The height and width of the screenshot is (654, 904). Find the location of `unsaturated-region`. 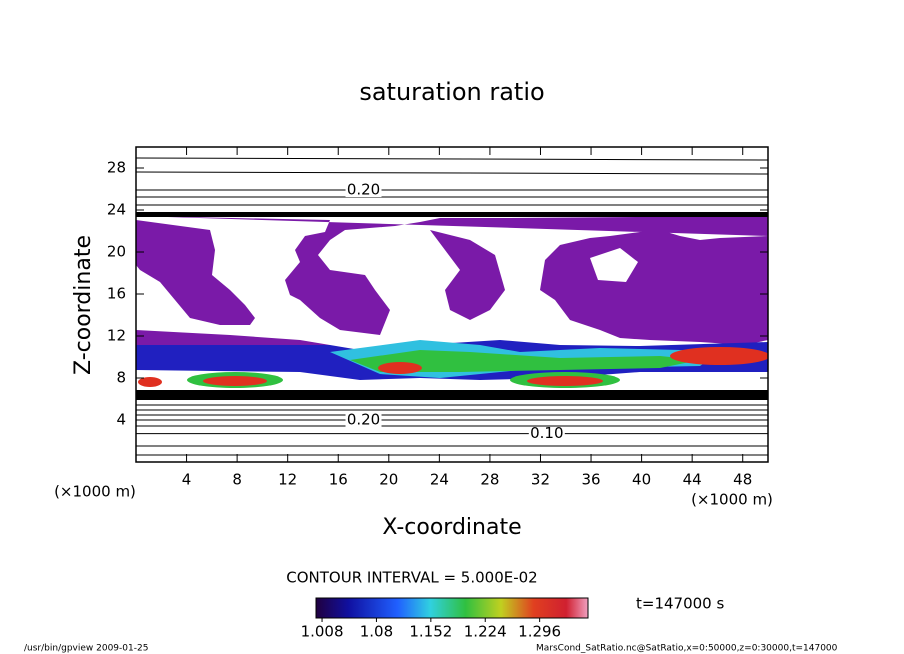

unsaturated-region is located at coordinates (614, 265).